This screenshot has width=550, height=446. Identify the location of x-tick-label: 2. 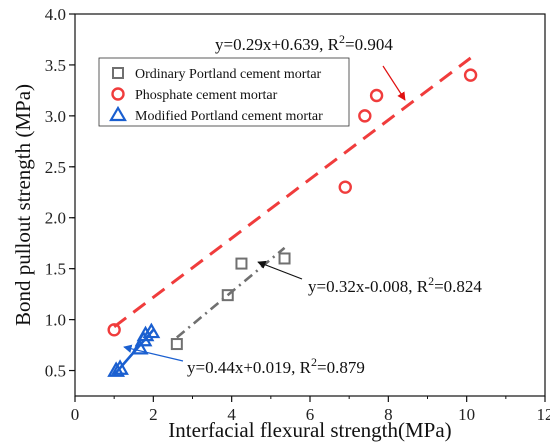
(153, 414).